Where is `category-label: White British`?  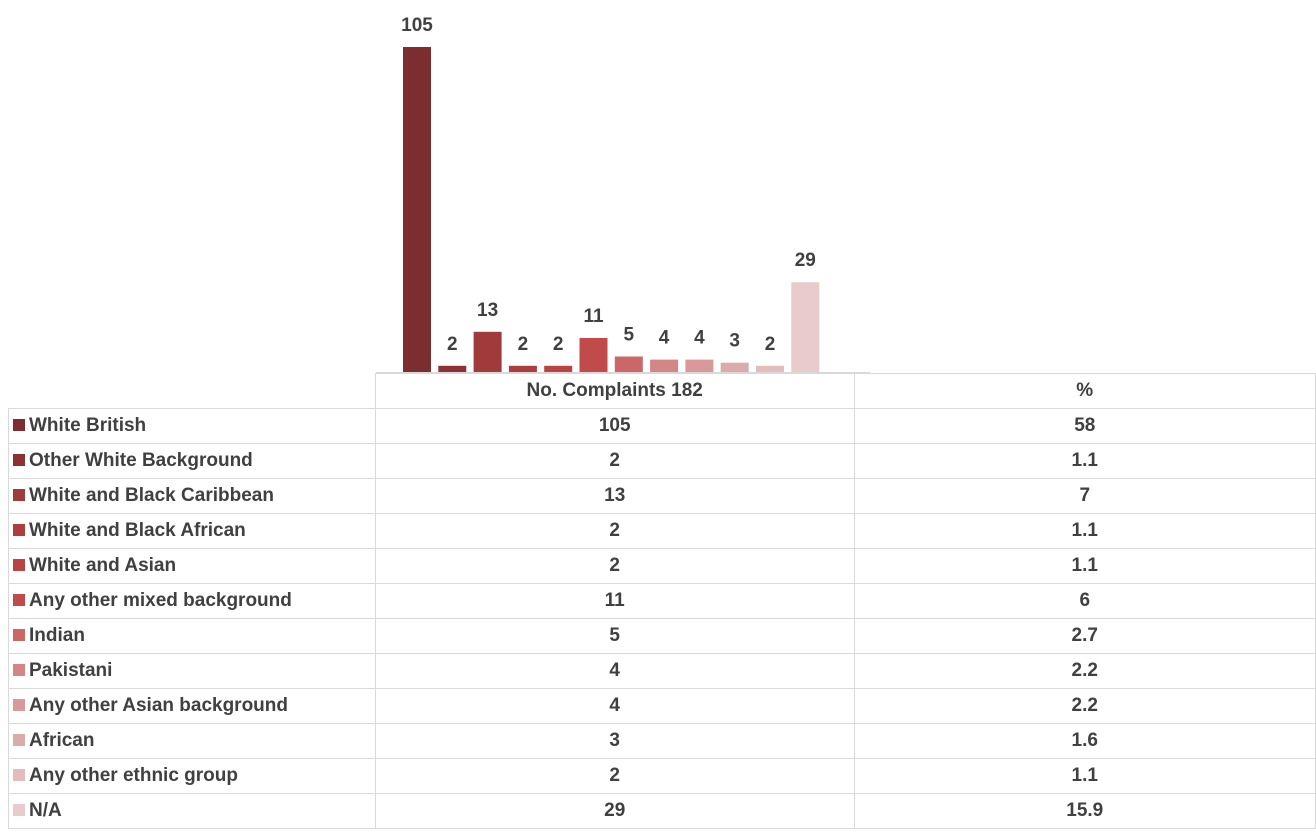 category-label: White British is located at coordinates (88, 425).